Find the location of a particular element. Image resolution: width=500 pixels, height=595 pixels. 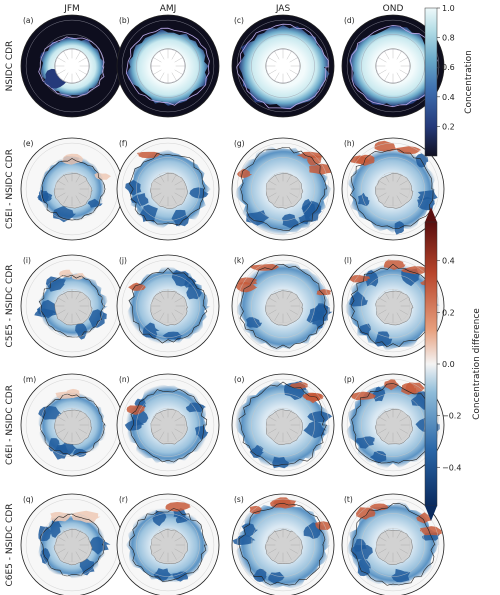

concentration-tick-label: 0.4 is located at coordinates (448, 97).